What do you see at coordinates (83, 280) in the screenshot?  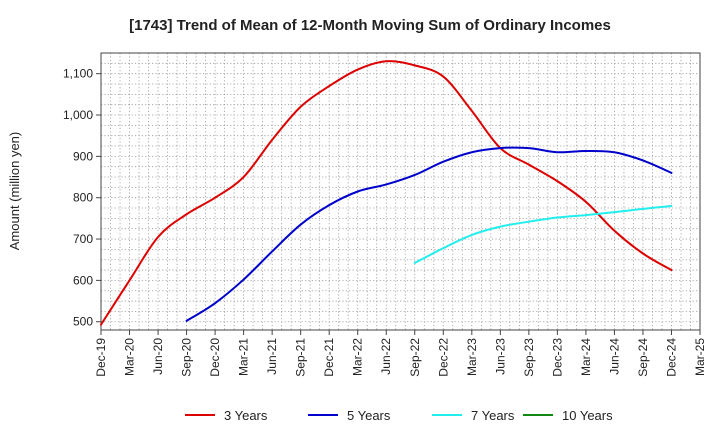 I see `y-tick-label: 600` at bounding box center [83, 280].